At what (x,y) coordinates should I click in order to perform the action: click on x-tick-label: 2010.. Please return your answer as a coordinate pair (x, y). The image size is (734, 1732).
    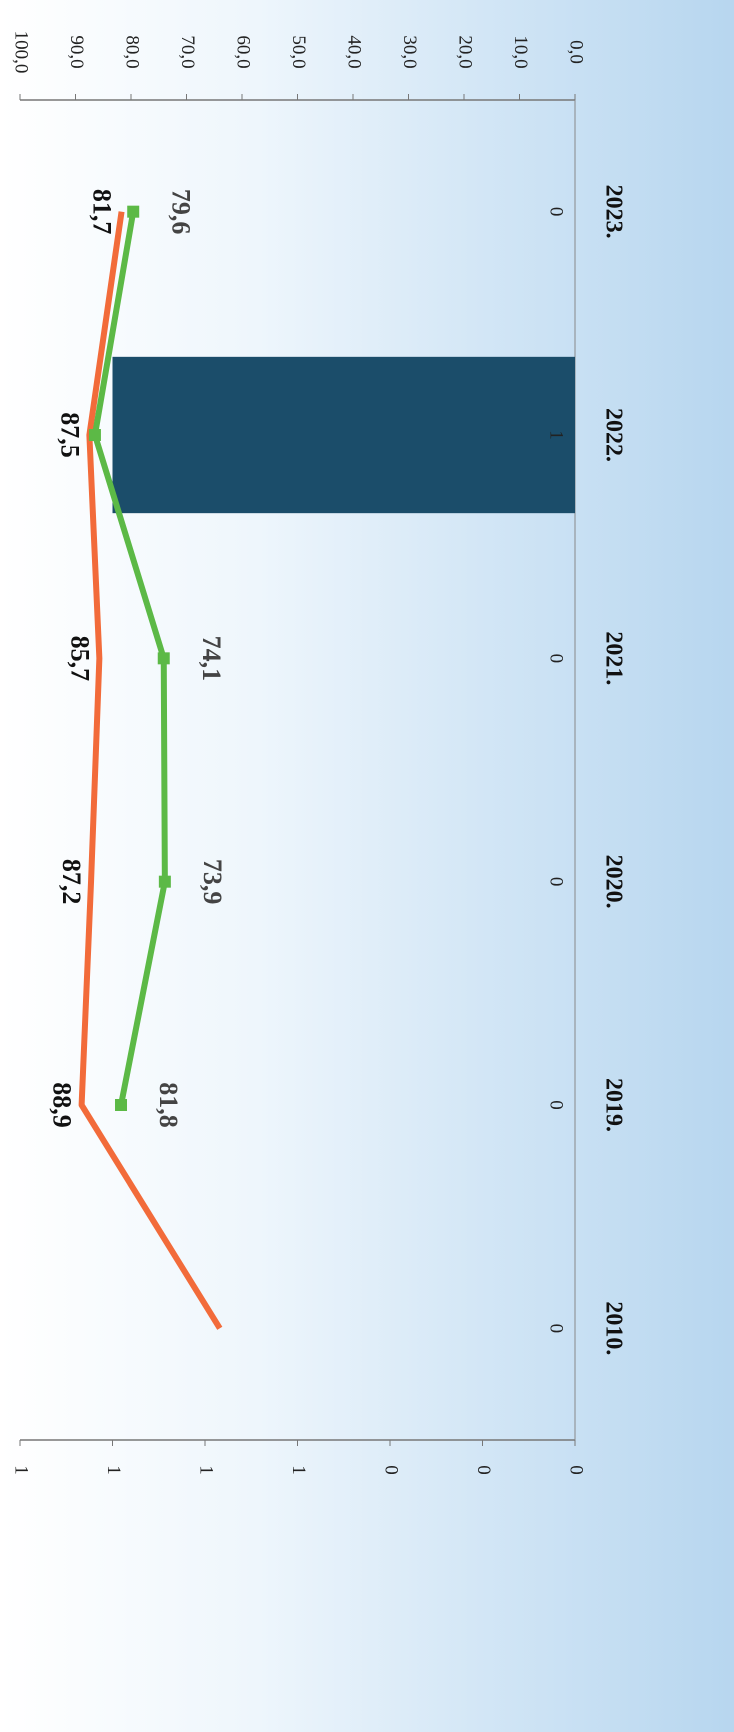
    Looking at the image, I should click on (613, 1328).